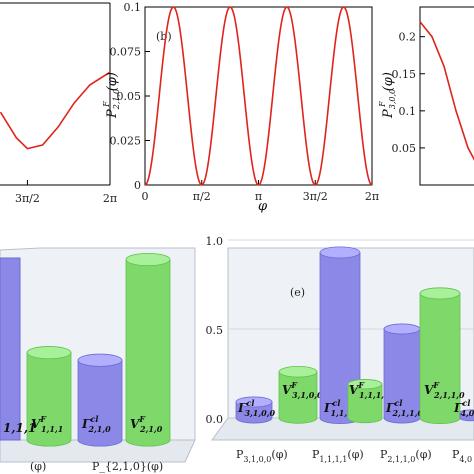  I want to click on panel-a-series-line, so click(55, 110).